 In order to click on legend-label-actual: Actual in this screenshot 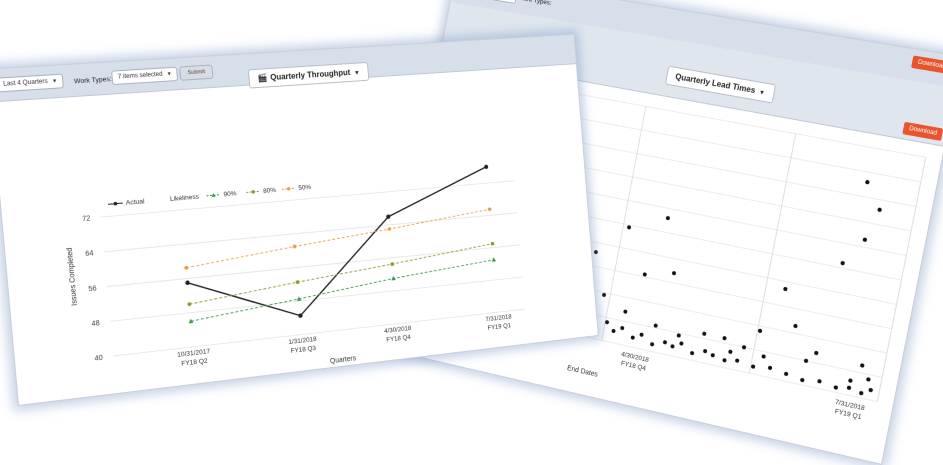, I will do `click(136, 202)`.